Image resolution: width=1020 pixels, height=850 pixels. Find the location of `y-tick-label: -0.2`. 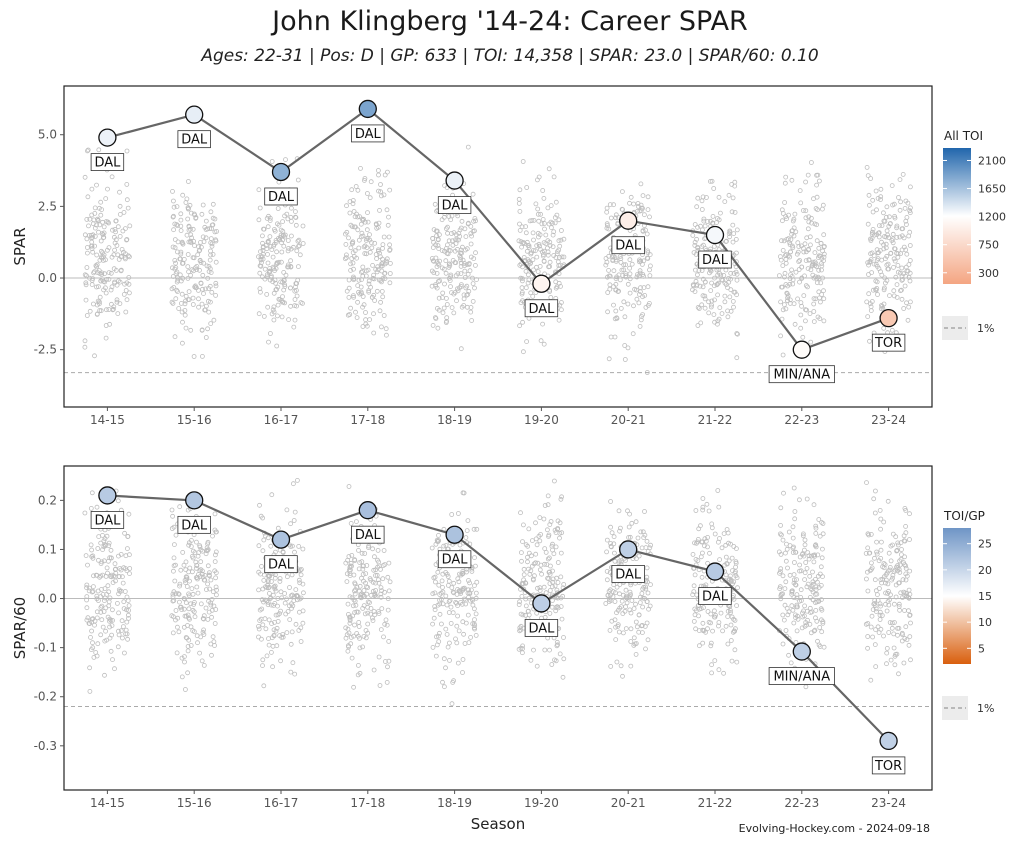

y-tick-label: -0.2 is located at coordinates (45, 697).